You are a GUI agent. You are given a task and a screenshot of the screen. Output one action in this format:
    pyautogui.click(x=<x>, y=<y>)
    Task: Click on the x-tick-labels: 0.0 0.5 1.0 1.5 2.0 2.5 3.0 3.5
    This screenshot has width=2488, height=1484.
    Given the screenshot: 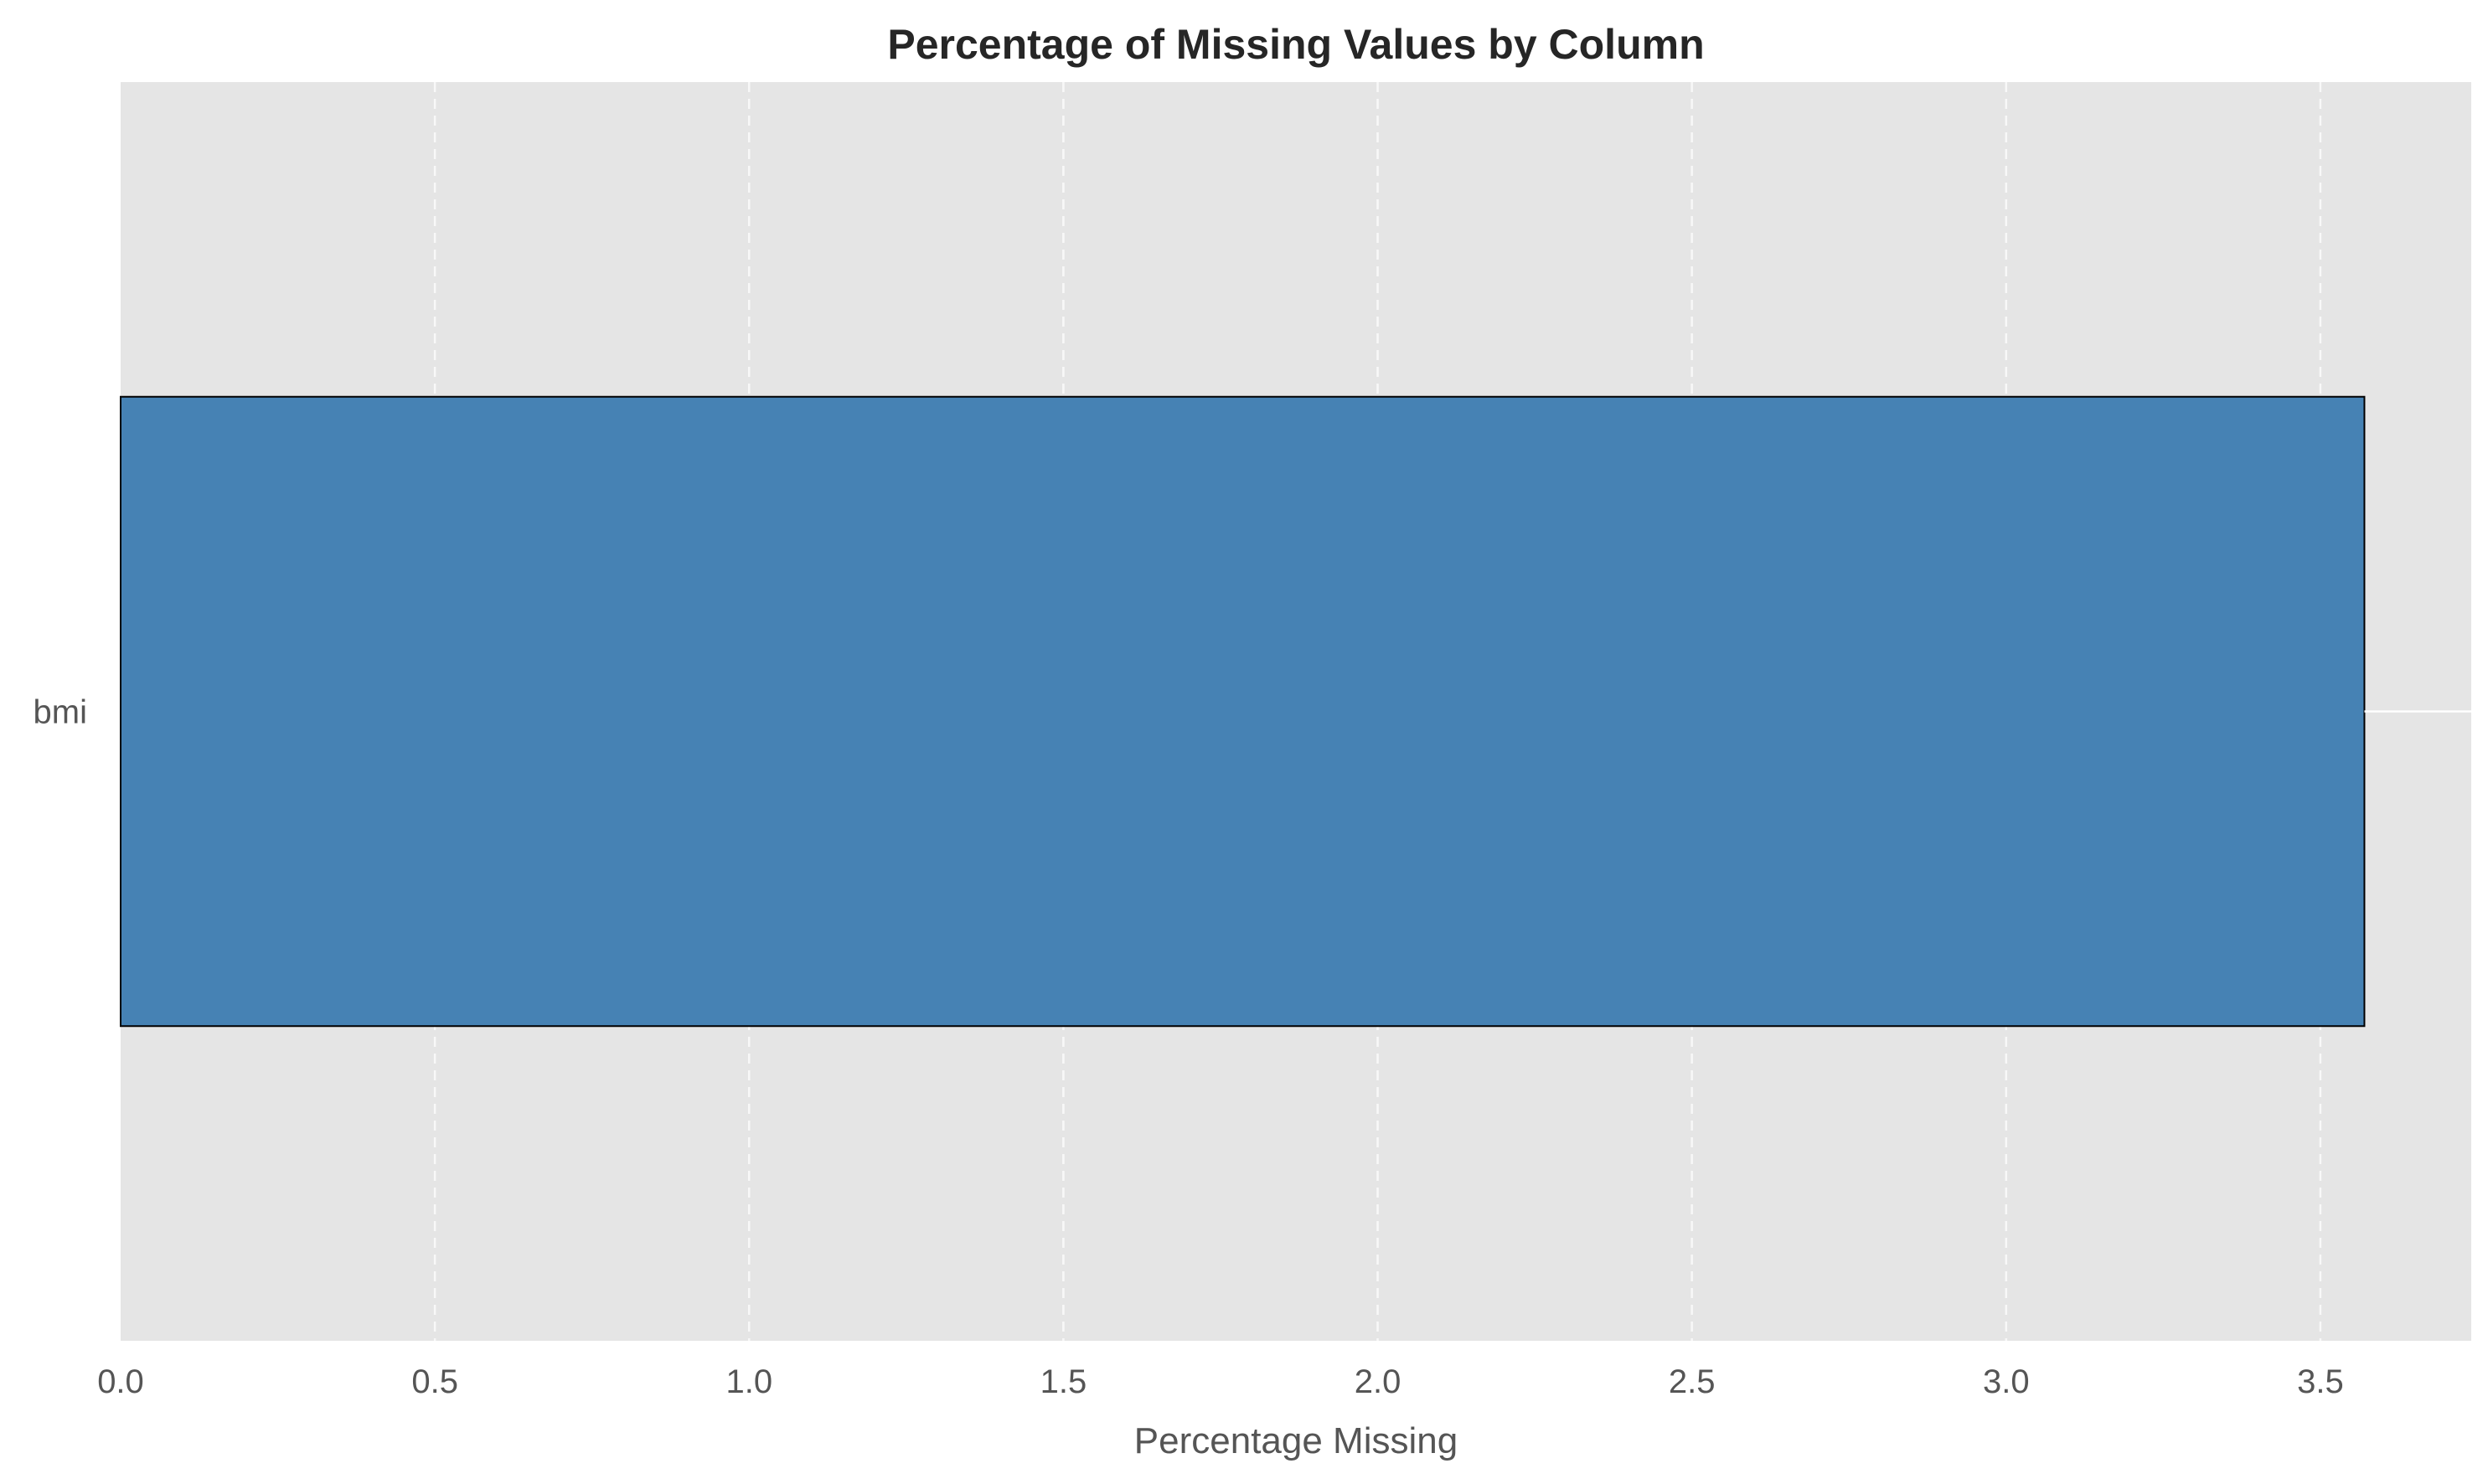 What is the action you would take?
    pyautogui.click(x=1220, y=1381)
    